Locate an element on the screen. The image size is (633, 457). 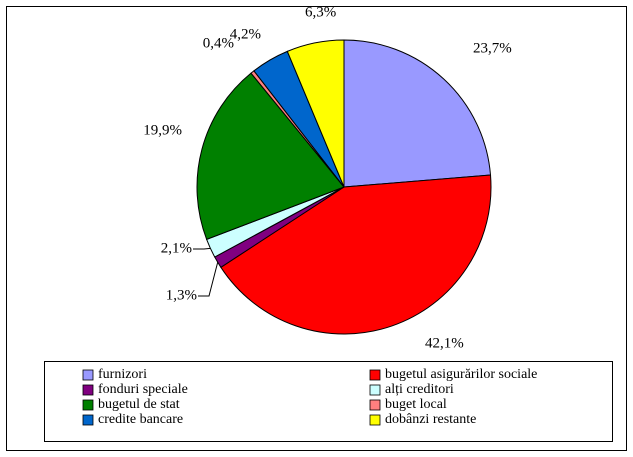
legend-label: alți creditori is located at coordinates (419, 389).